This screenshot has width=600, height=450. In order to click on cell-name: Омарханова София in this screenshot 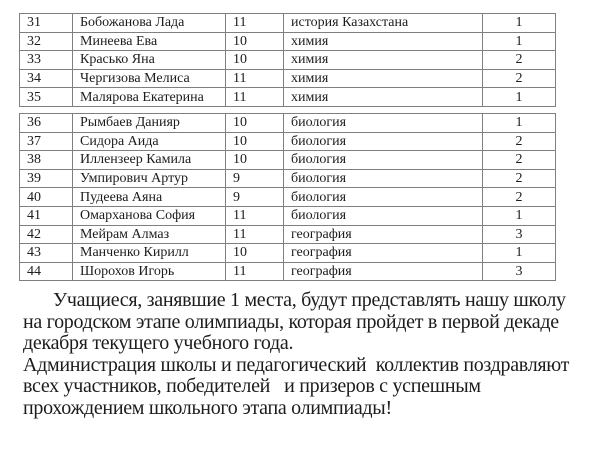, I will do `click(149, 215)`.